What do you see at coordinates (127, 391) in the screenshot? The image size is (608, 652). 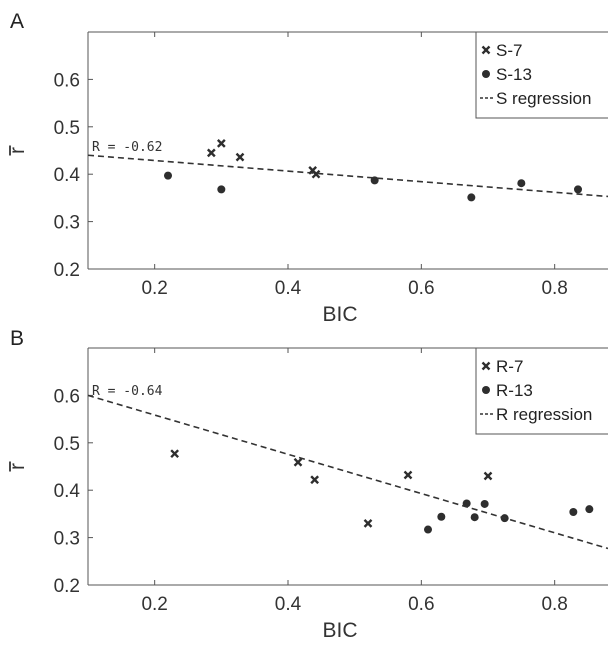 I see `correlation-annotation: R = -0.64` at bounding box center [127, 391].